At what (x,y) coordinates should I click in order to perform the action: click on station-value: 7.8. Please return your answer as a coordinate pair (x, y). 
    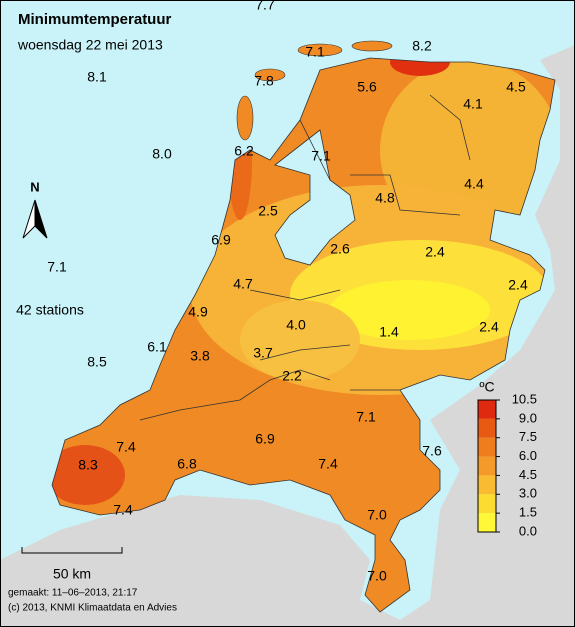
    Looking at the image, I should click on (264, 81).